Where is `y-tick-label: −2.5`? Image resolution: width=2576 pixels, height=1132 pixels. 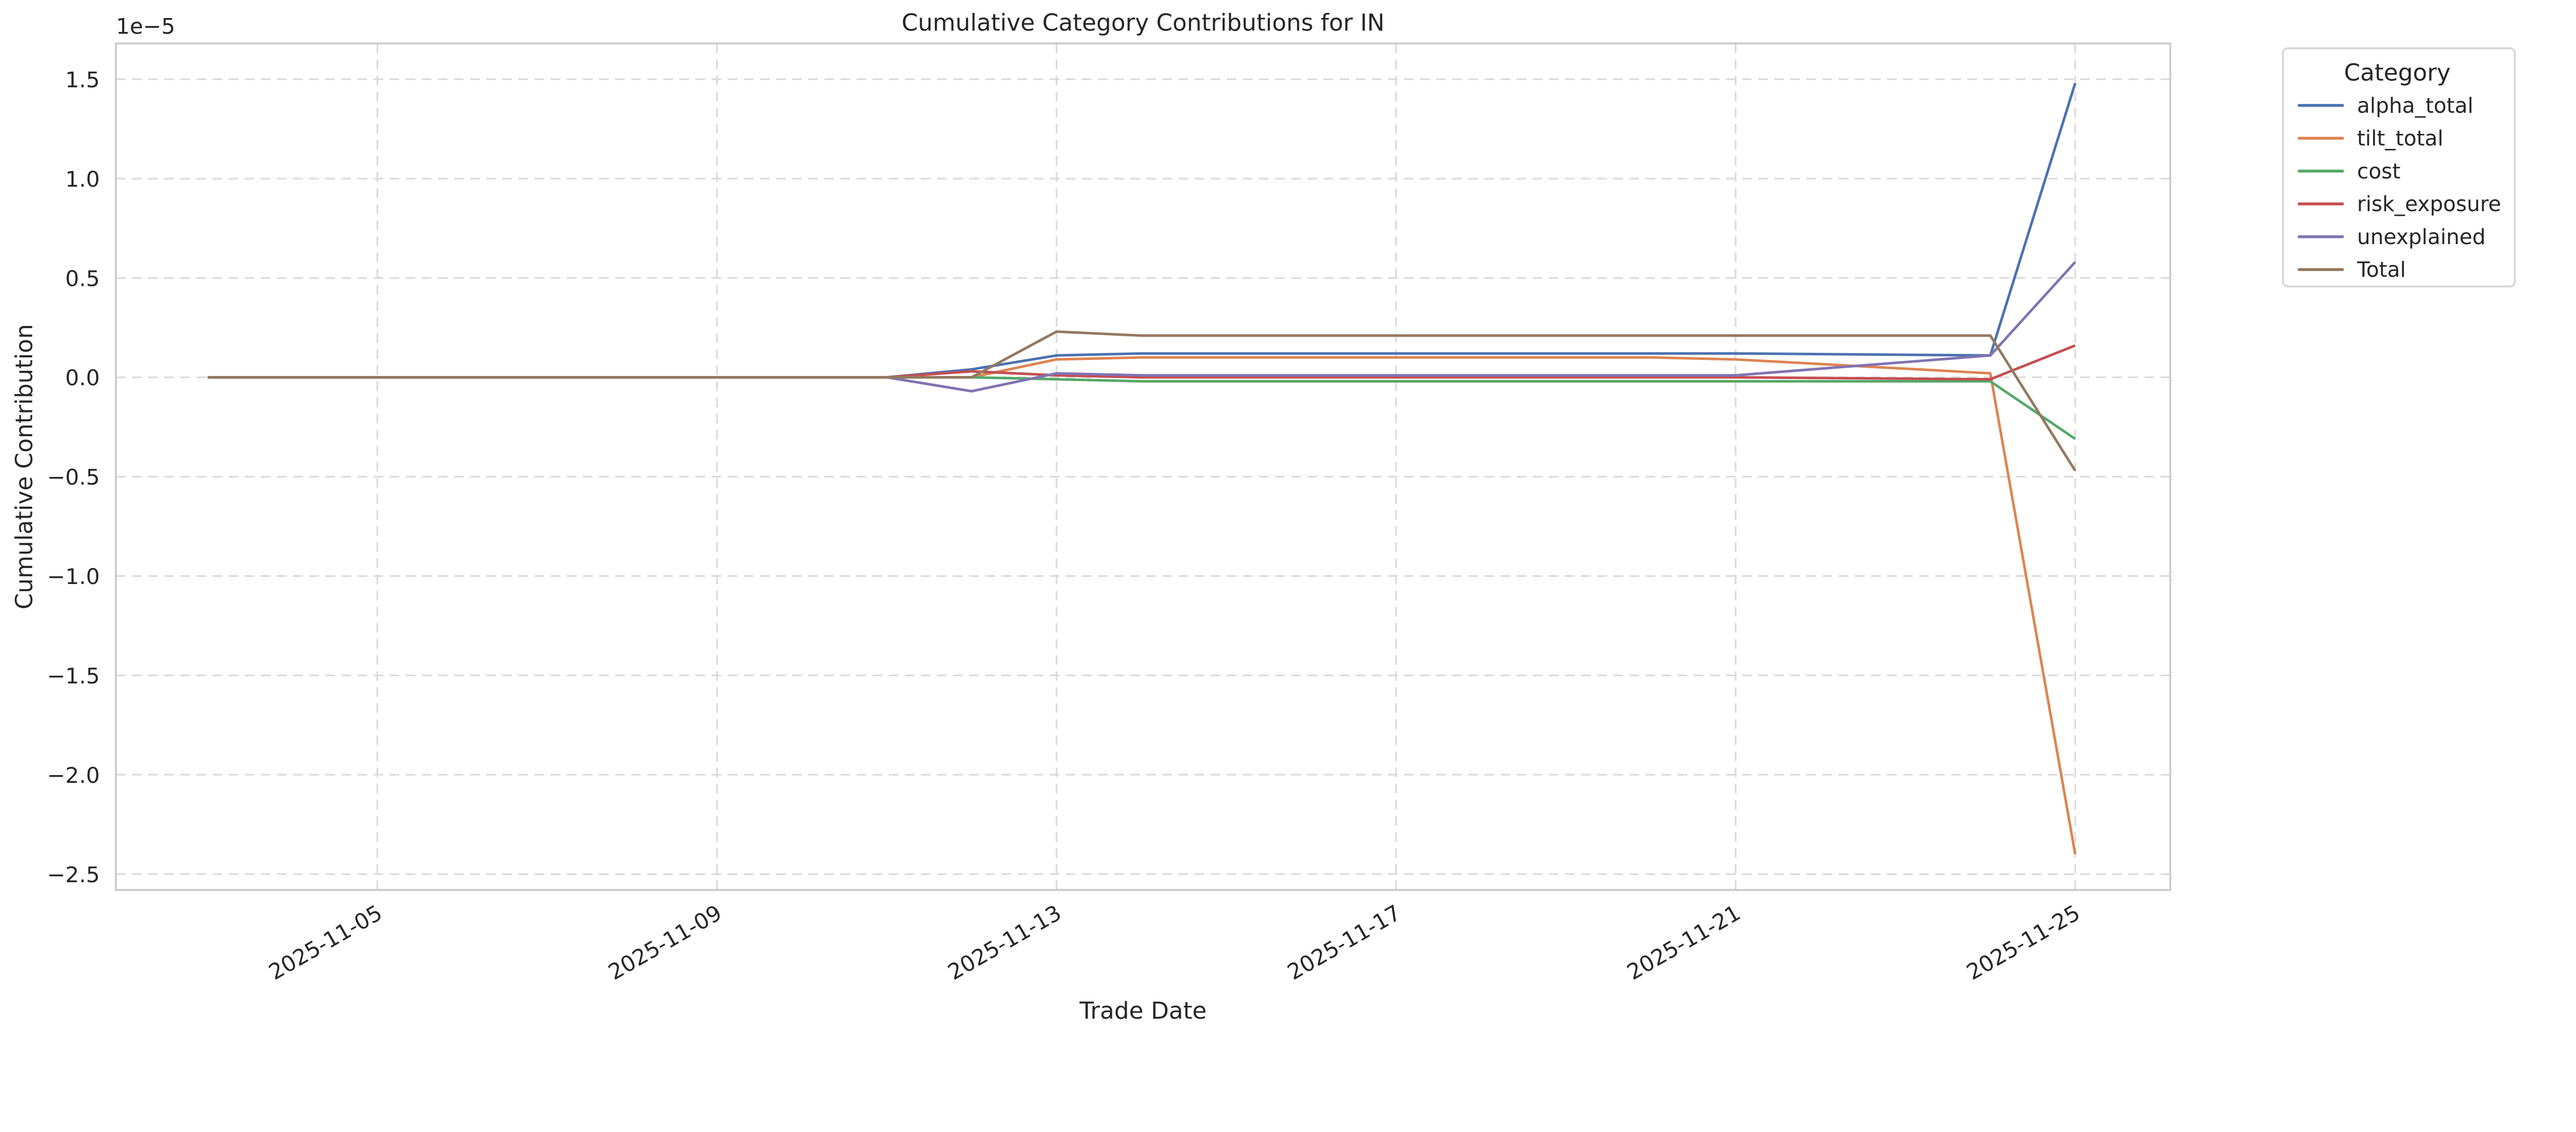
y-tick-label: −2.5 is located at coordinates (73, 874).